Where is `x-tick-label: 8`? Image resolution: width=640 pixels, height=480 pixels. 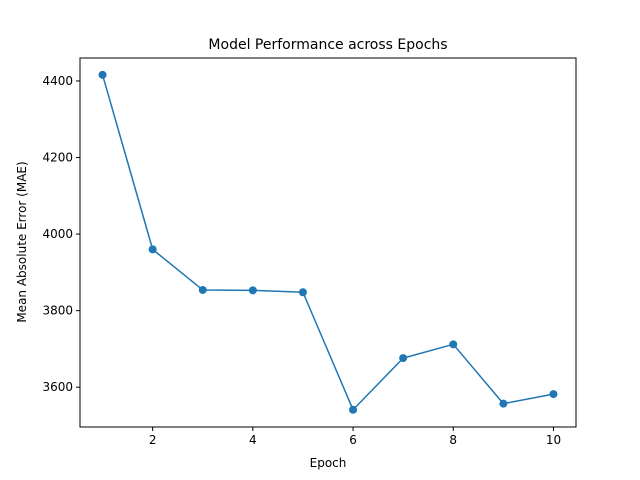
x-tick-label: 8 is located at coordinates (453, 440).